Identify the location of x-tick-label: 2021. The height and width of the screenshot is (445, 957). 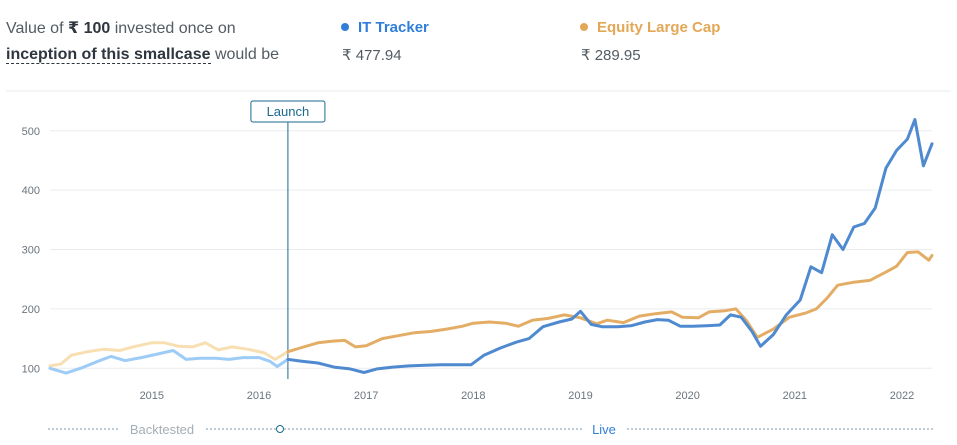
(795, 396).